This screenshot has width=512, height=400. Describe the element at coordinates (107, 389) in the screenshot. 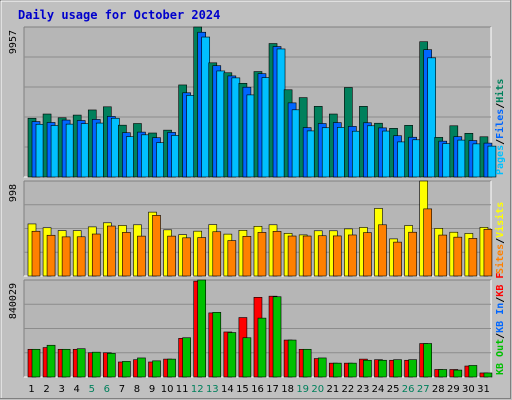

I see `x-tick-label-day-6: 6` at that location.